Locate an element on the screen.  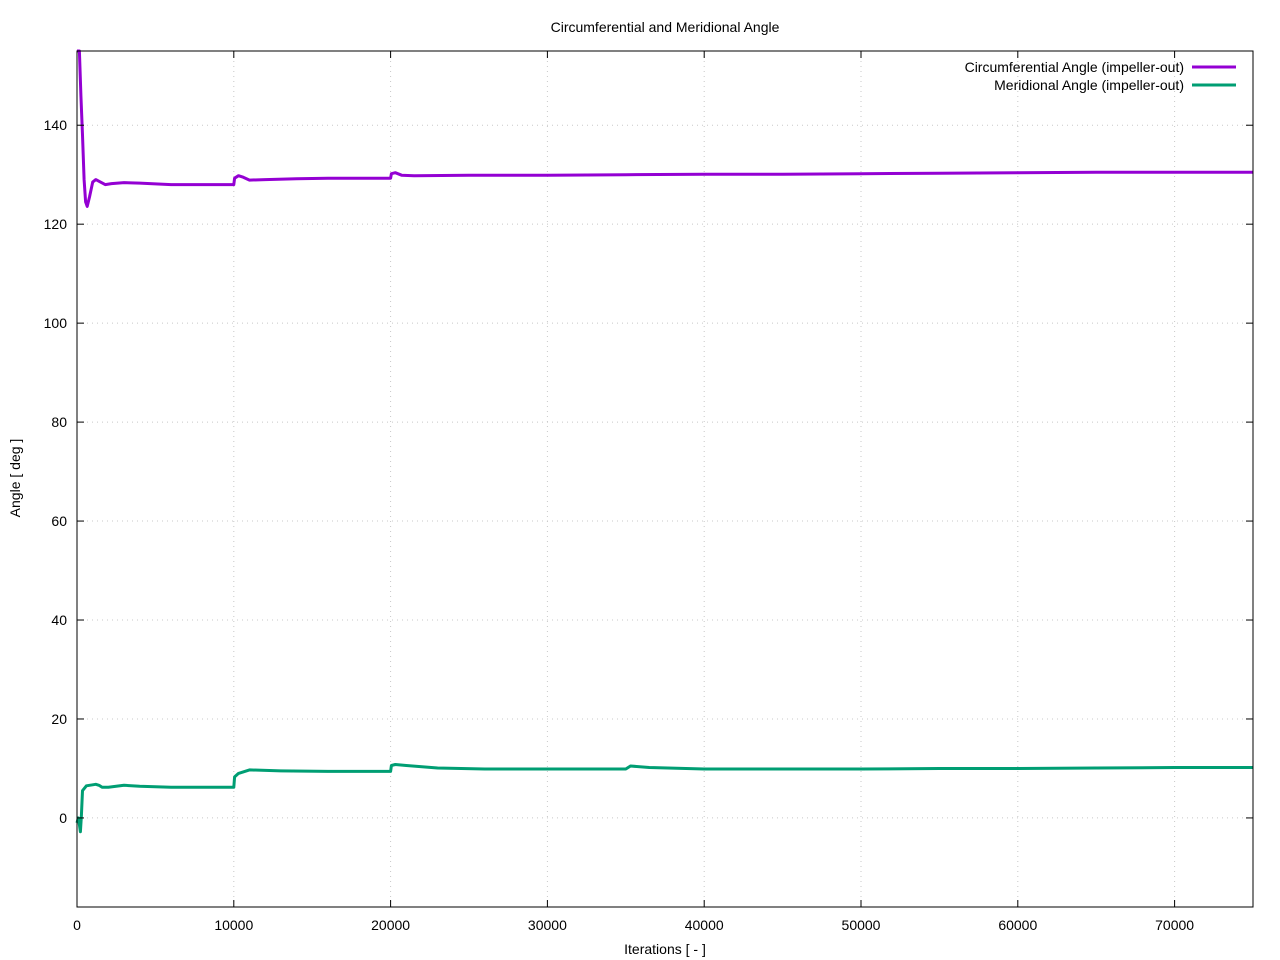
legend-label: Meridional Angle (impeller-out) is located at coordinates (1089, 85).